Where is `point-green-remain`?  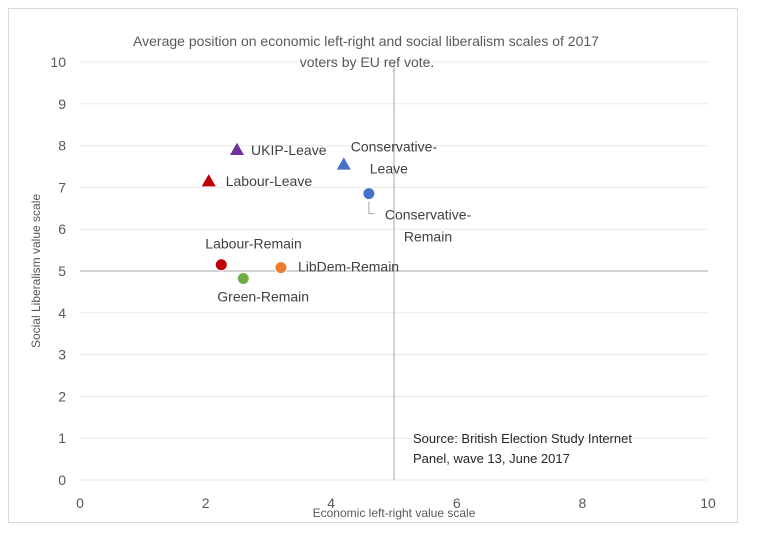
point-green-remain is located at coordinates (243, 279).